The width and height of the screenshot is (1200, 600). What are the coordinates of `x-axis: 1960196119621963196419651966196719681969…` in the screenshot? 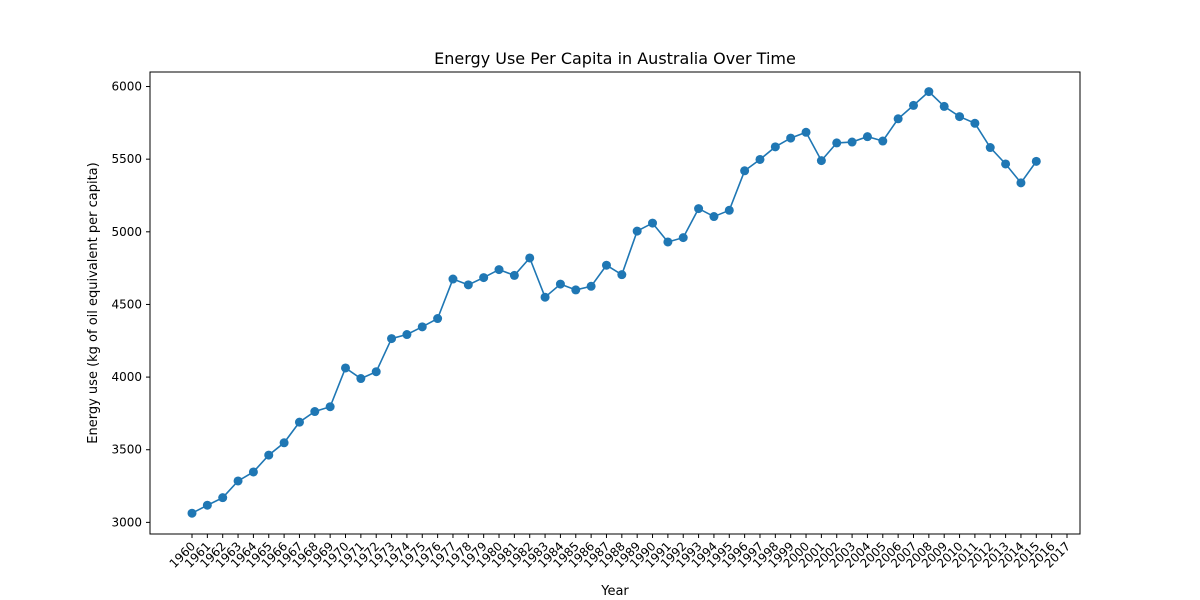 It's located at (620, 552).